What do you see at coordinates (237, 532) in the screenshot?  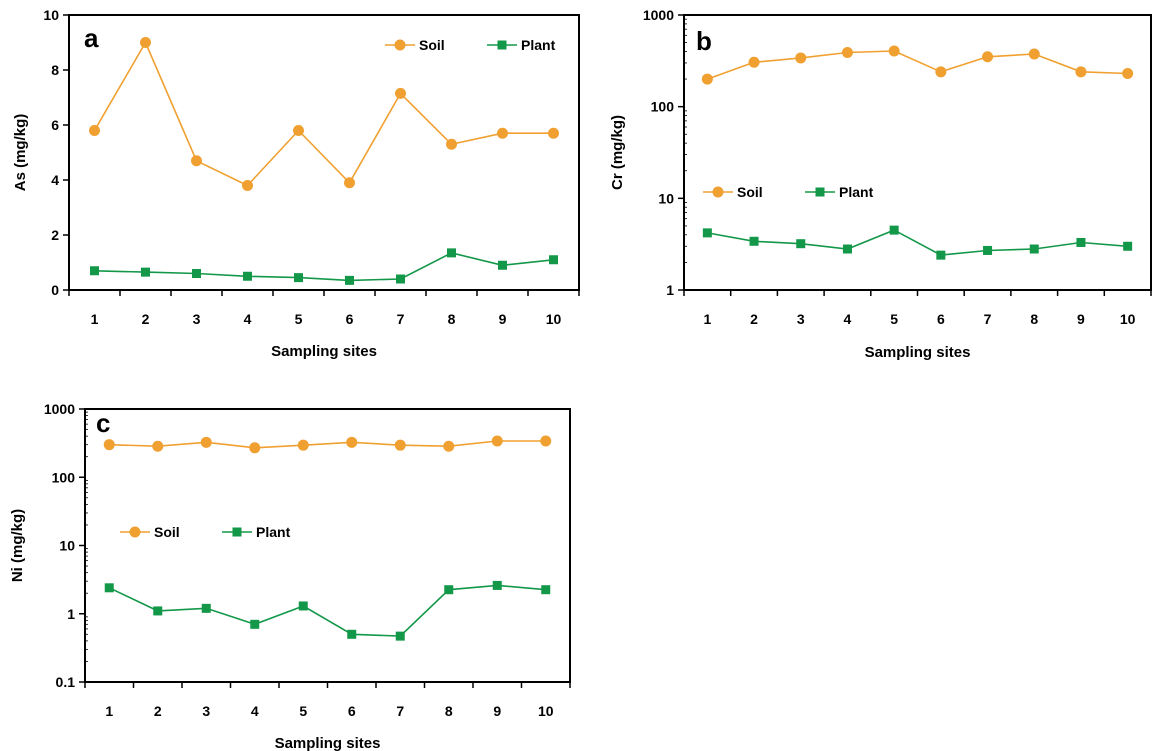 I see `legend-marker-plant` at bounding box center [237, 532].